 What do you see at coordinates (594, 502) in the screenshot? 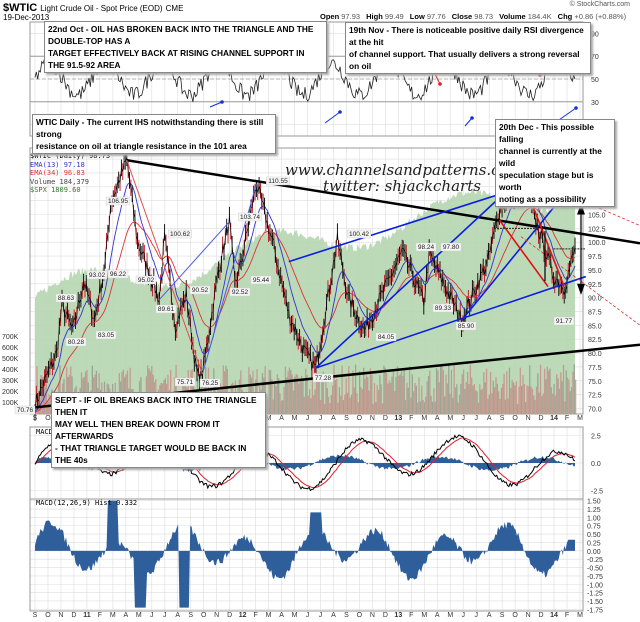
I see `svg-text: 1.50` at bounding box center [594, 502].